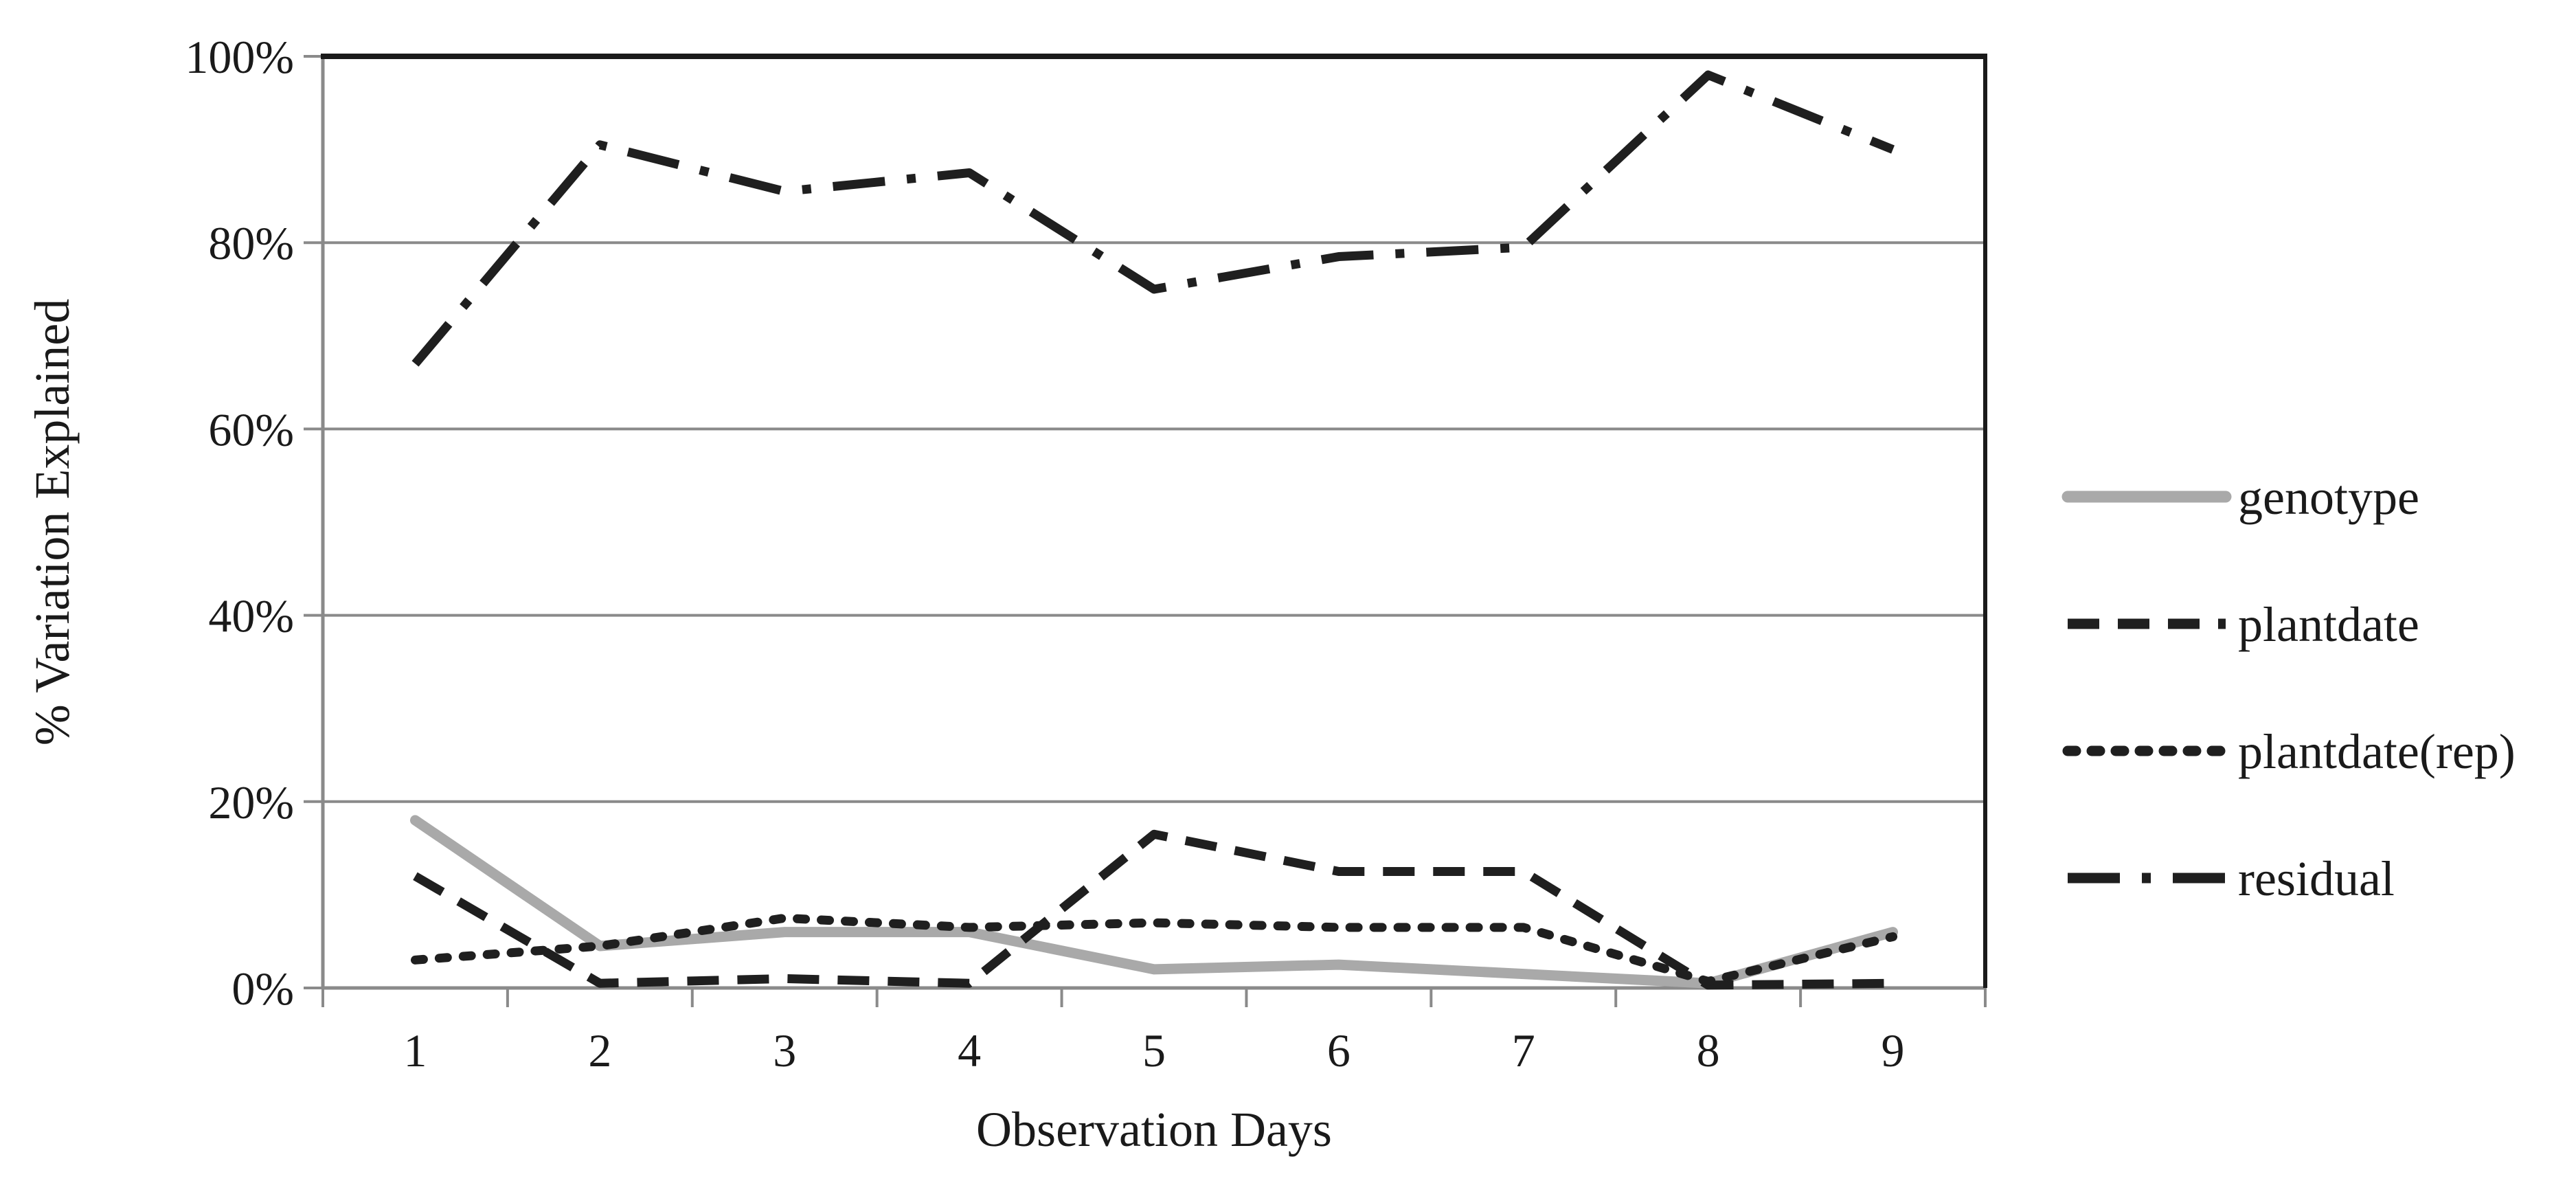  I want to click on legend-label: residual, so click(2316, 878).